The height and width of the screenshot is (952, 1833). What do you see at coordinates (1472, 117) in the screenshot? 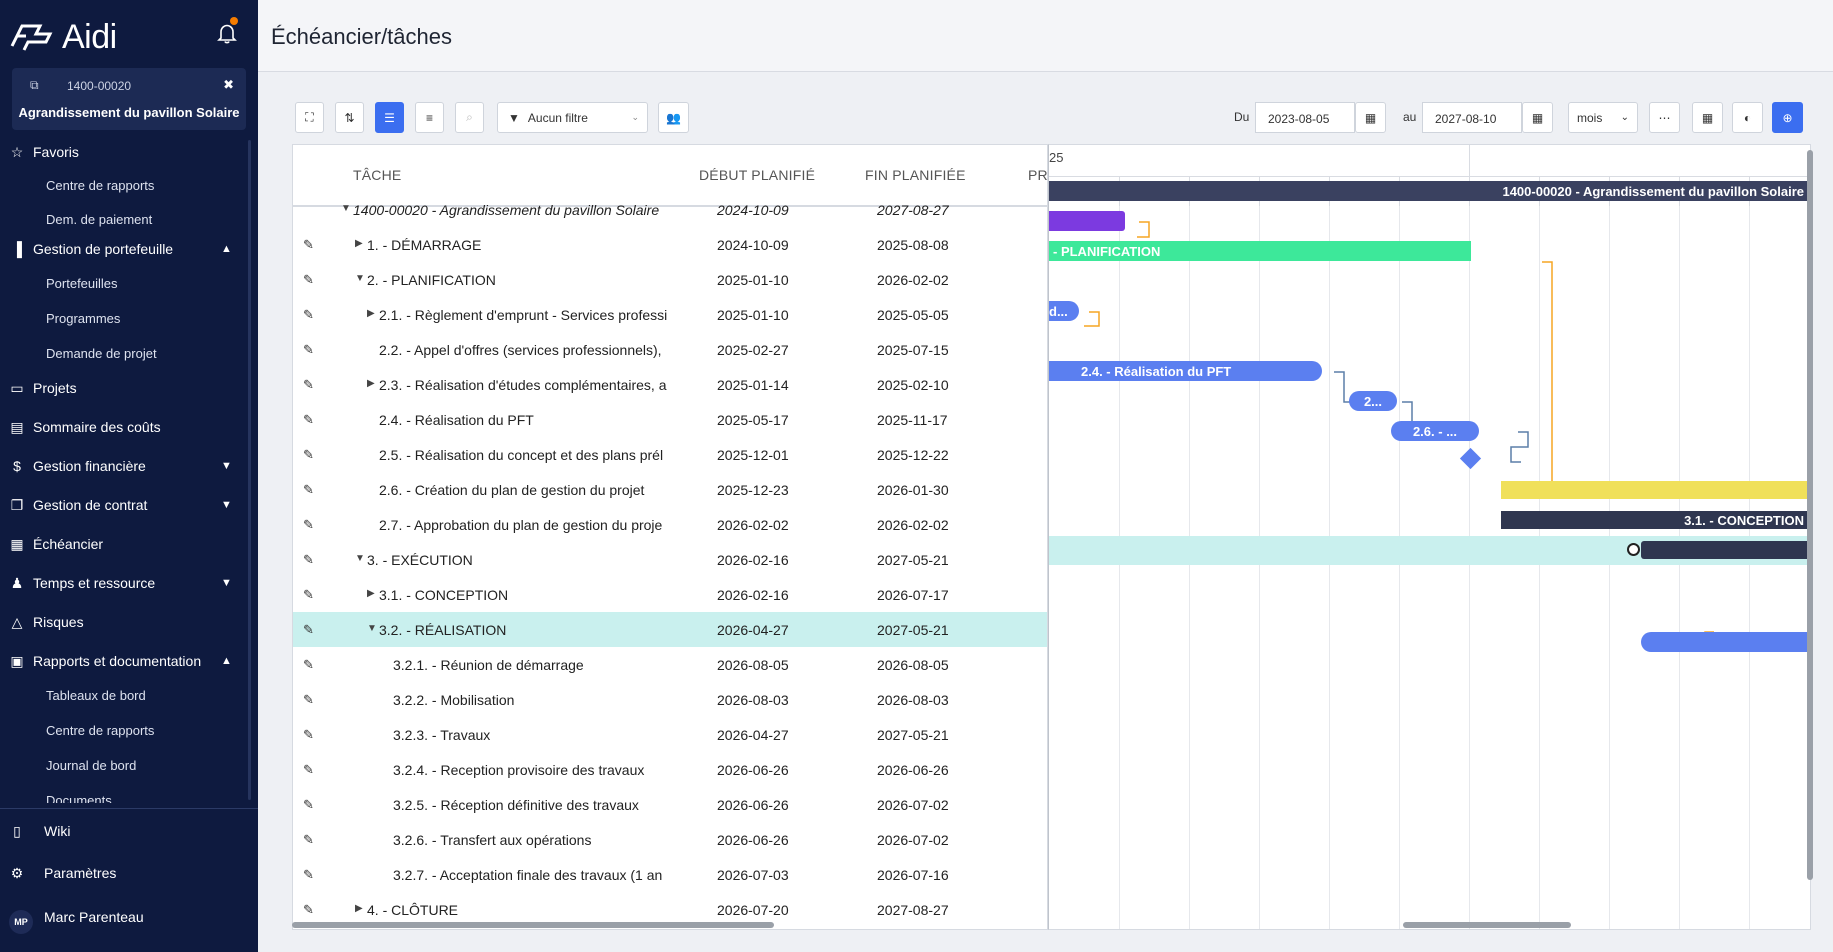
I see `to-date-input: 2027-08-10` at bounding box center [1472, 117].